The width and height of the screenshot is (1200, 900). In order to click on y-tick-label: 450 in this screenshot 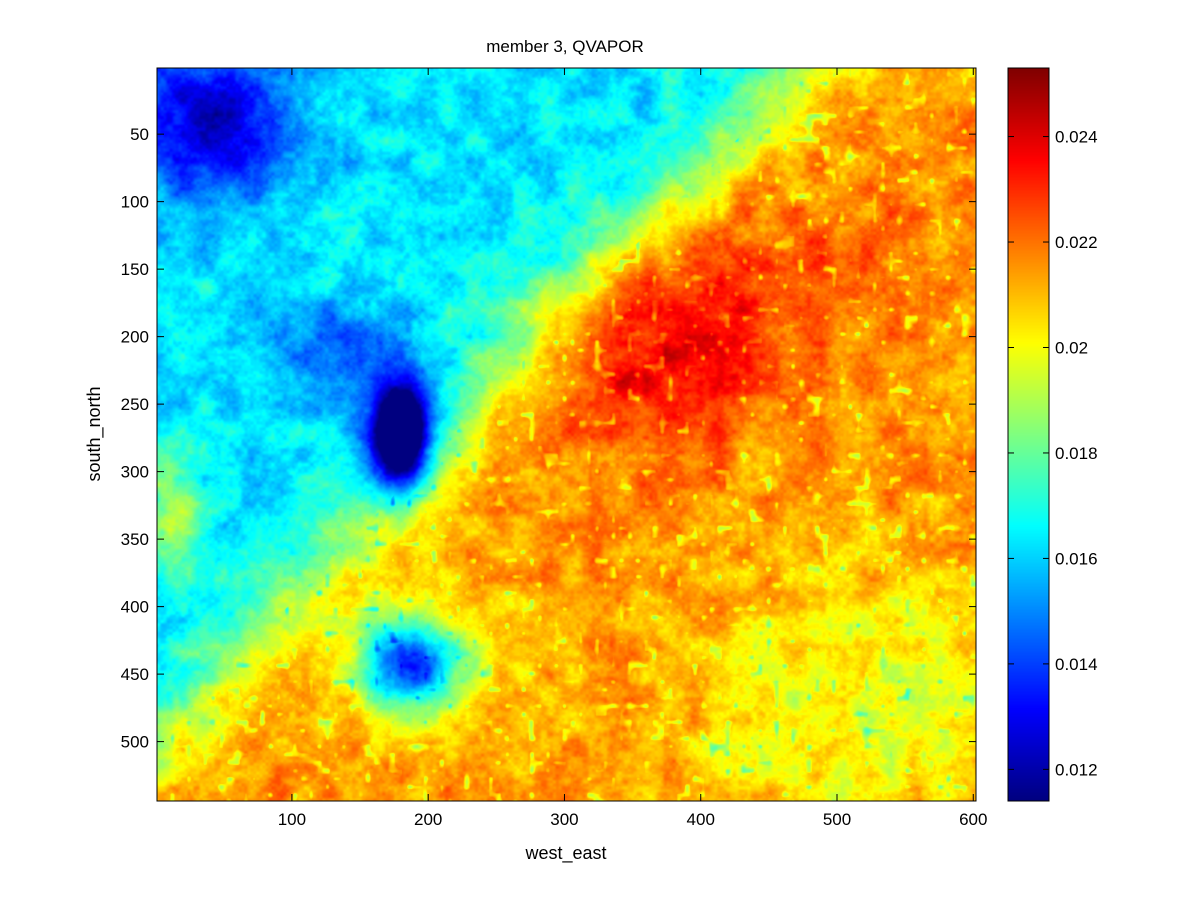, I will do `click(135, 674)`.